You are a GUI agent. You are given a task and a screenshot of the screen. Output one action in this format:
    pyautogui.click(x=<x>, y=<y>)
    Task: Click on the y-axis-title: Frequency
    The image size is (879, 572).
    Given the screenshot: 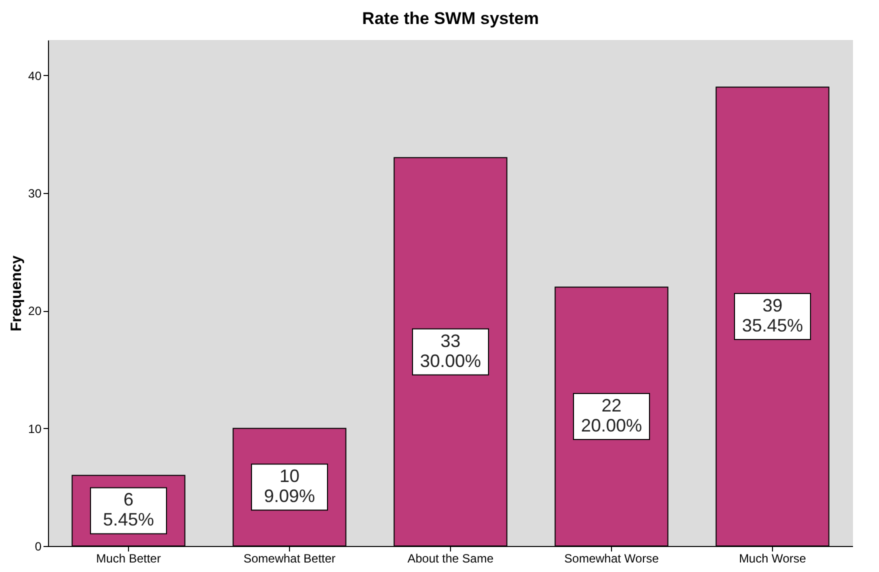 What is the action you would take?
    pyautogui.click(x=17, y=293)
    